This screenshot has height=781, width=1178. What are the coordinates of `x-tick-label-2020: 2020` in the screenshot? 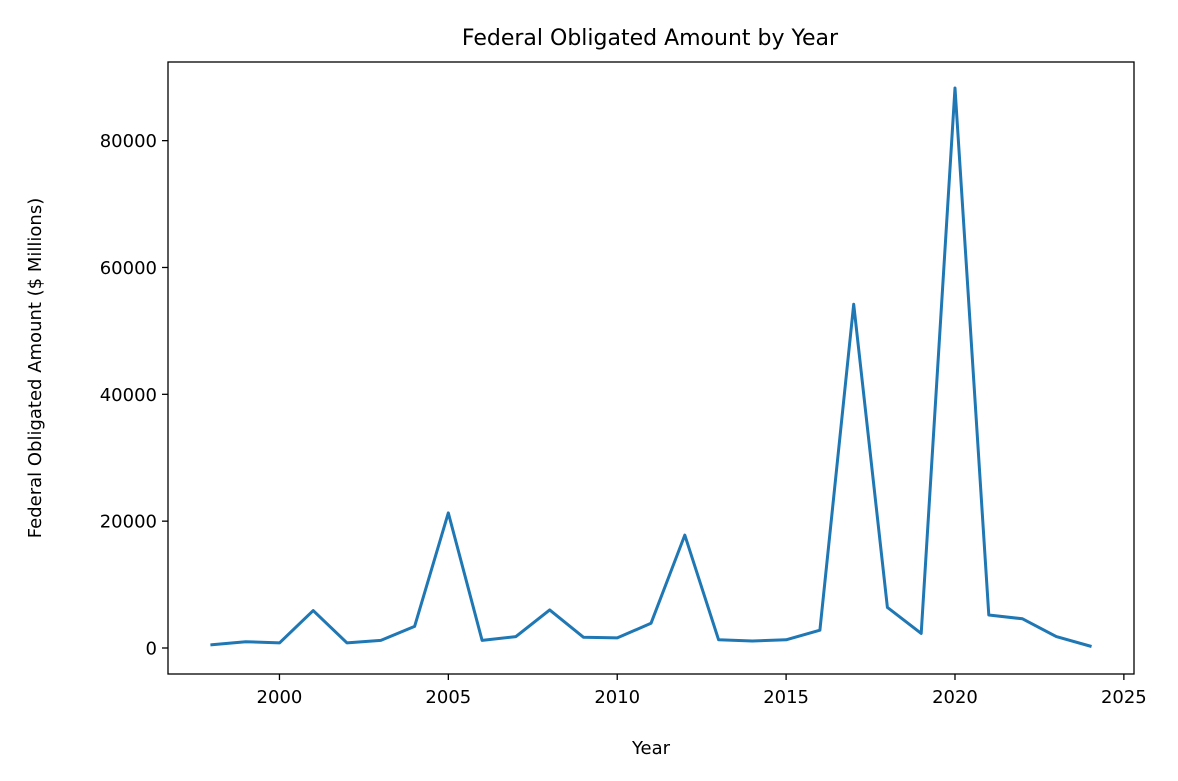 It's located at (955, 697).